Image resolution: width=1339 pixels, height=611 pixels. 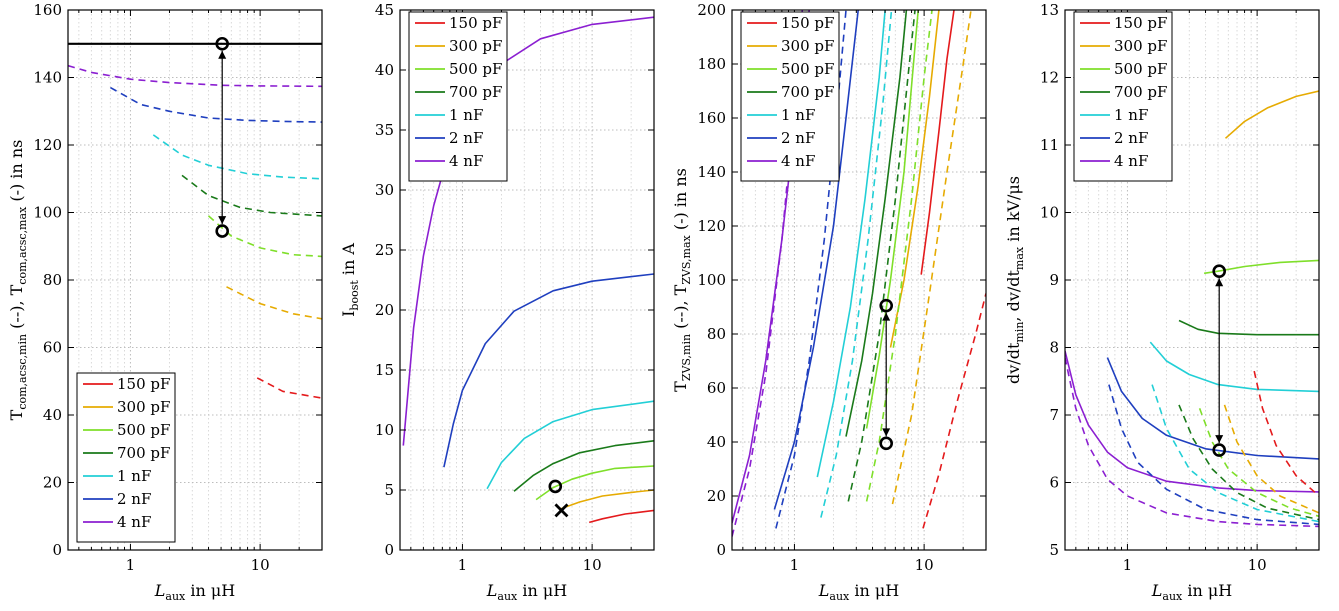 I want to click on y-tick-label: 200, so click(x=711, y=10).